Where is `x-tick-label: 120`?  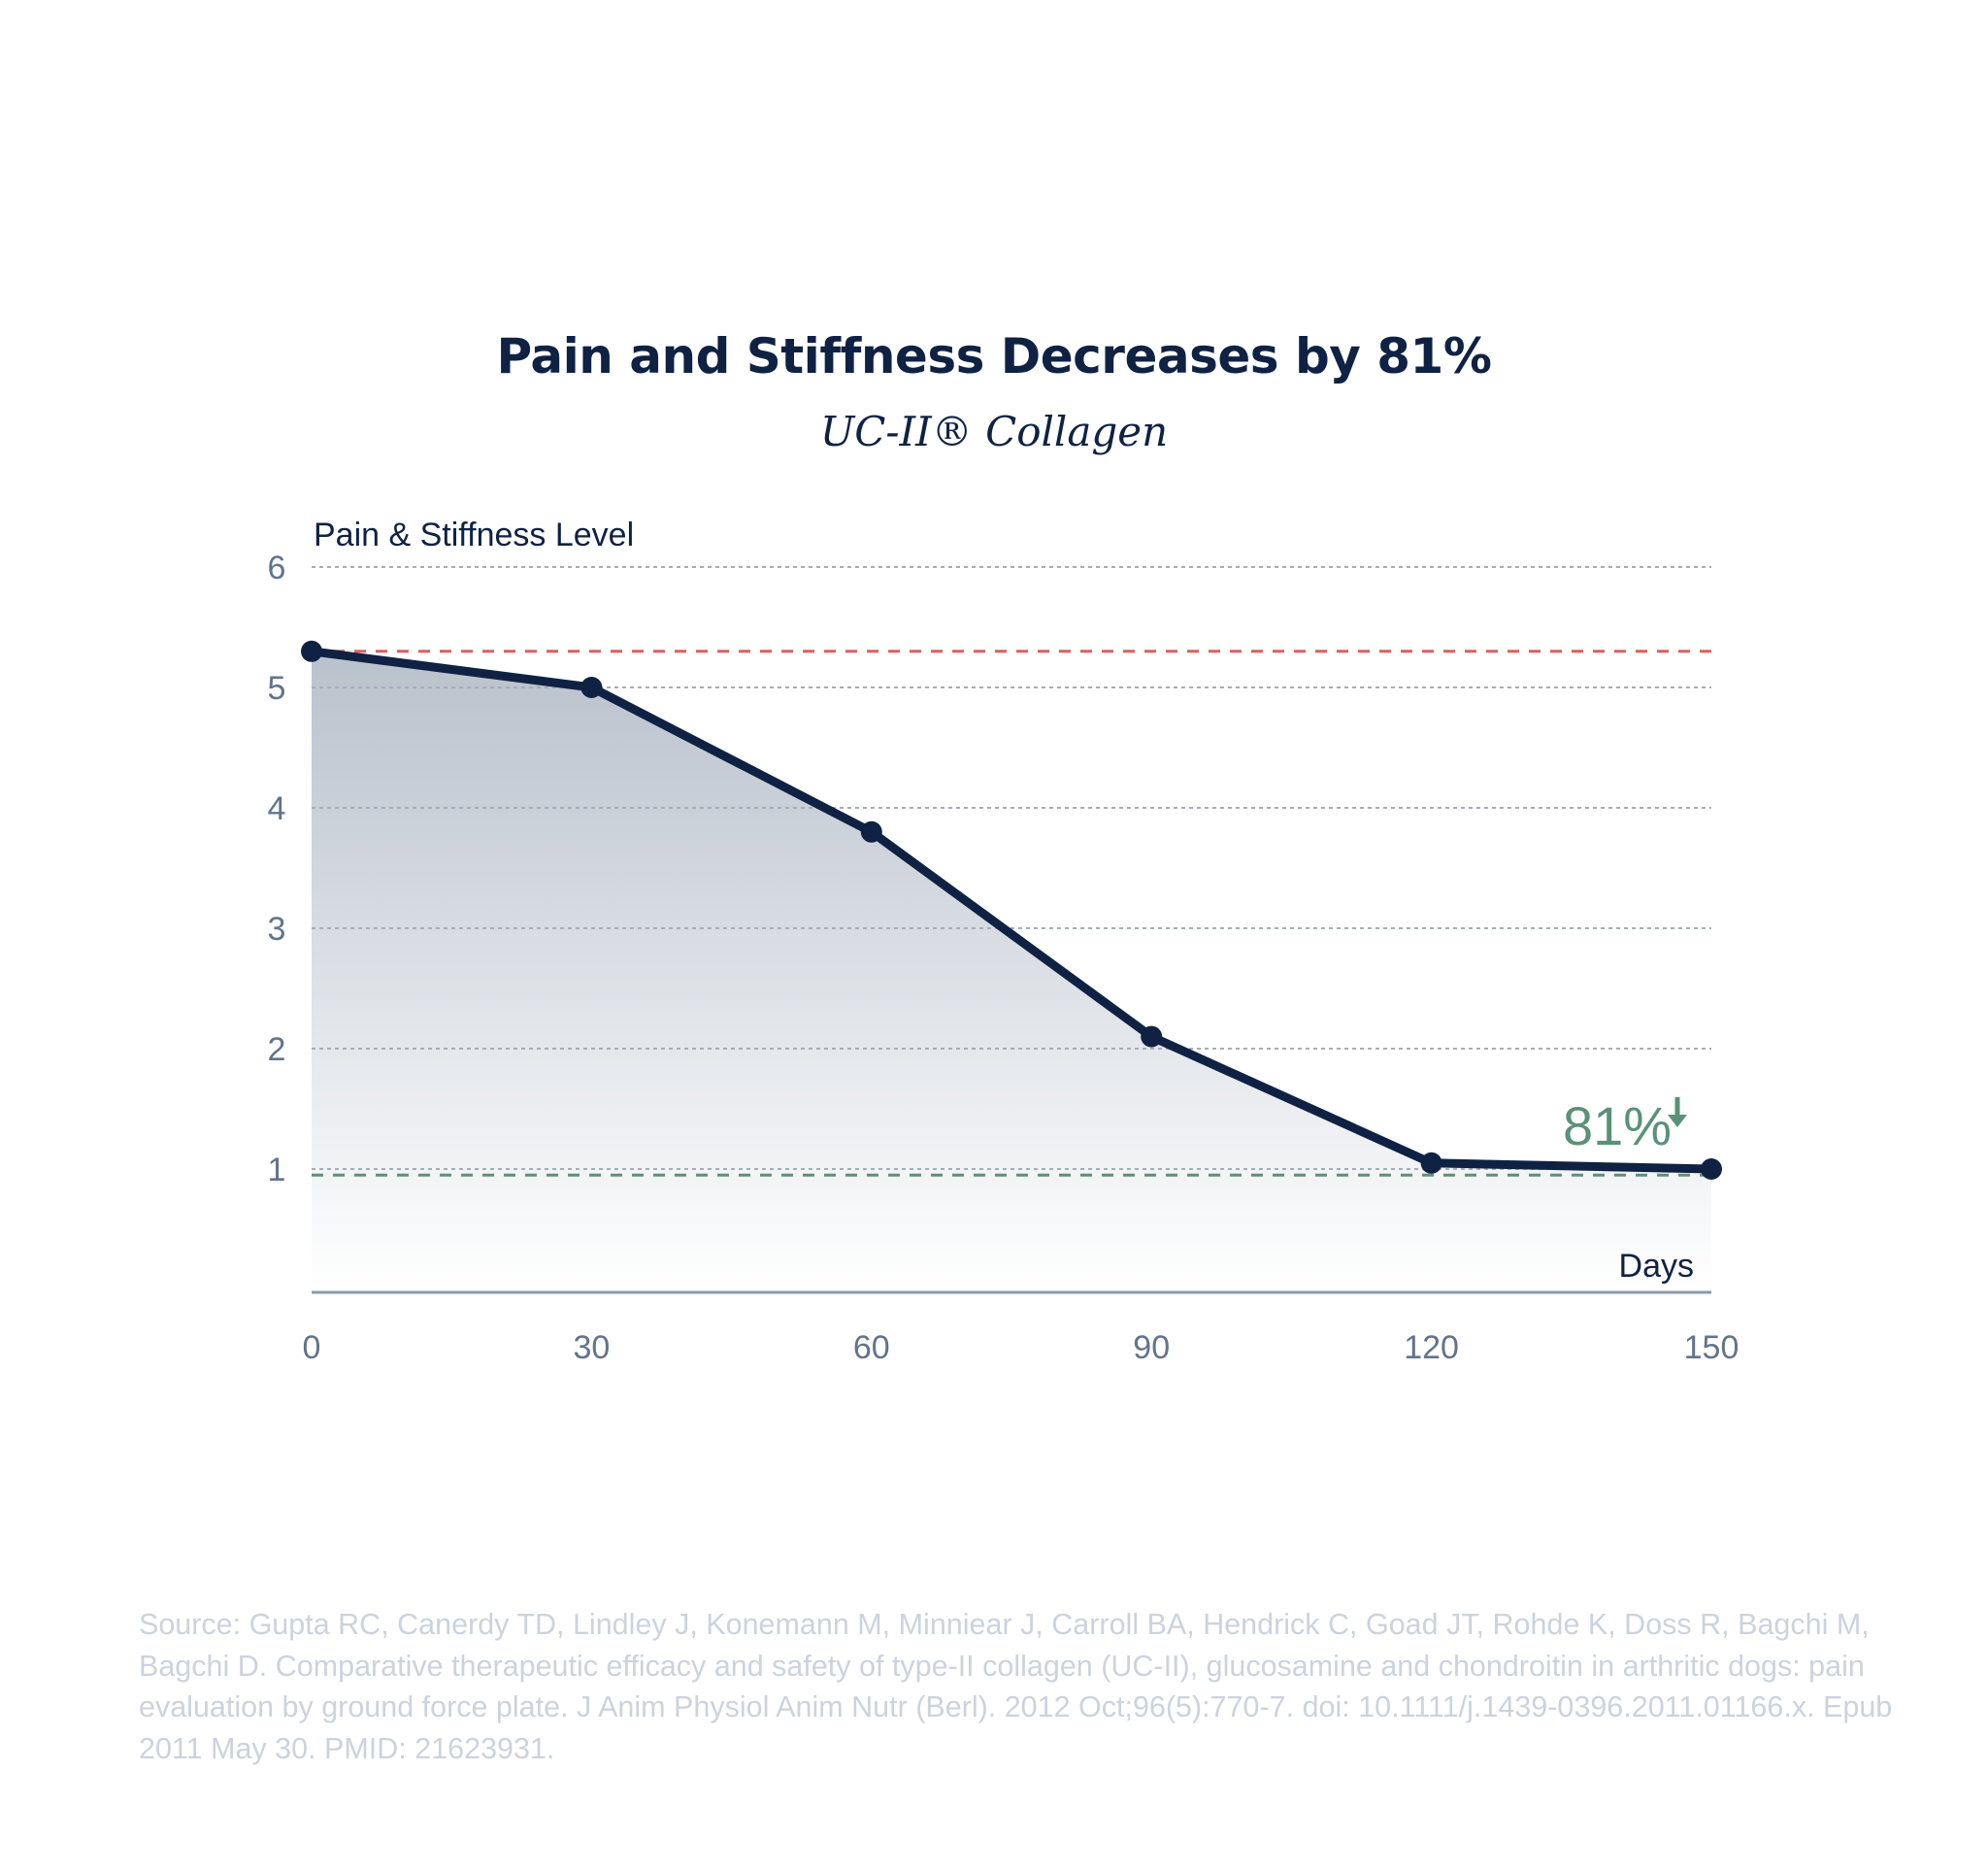
x-tick-label: 120 is located at coordinates (1432, 1347).